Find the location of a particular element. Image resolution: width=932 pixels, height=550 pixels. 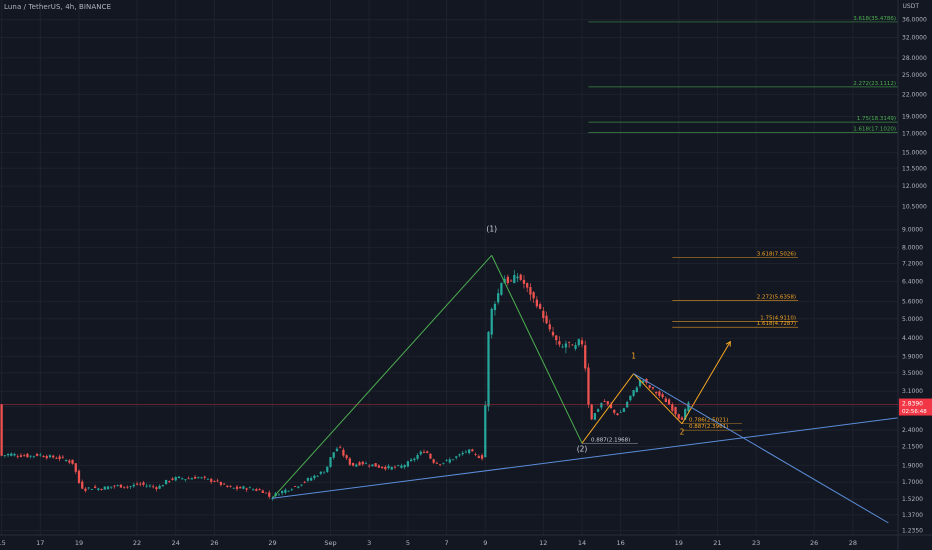

price-tick-label: 22.0000 is located at coordinates (914, 94).